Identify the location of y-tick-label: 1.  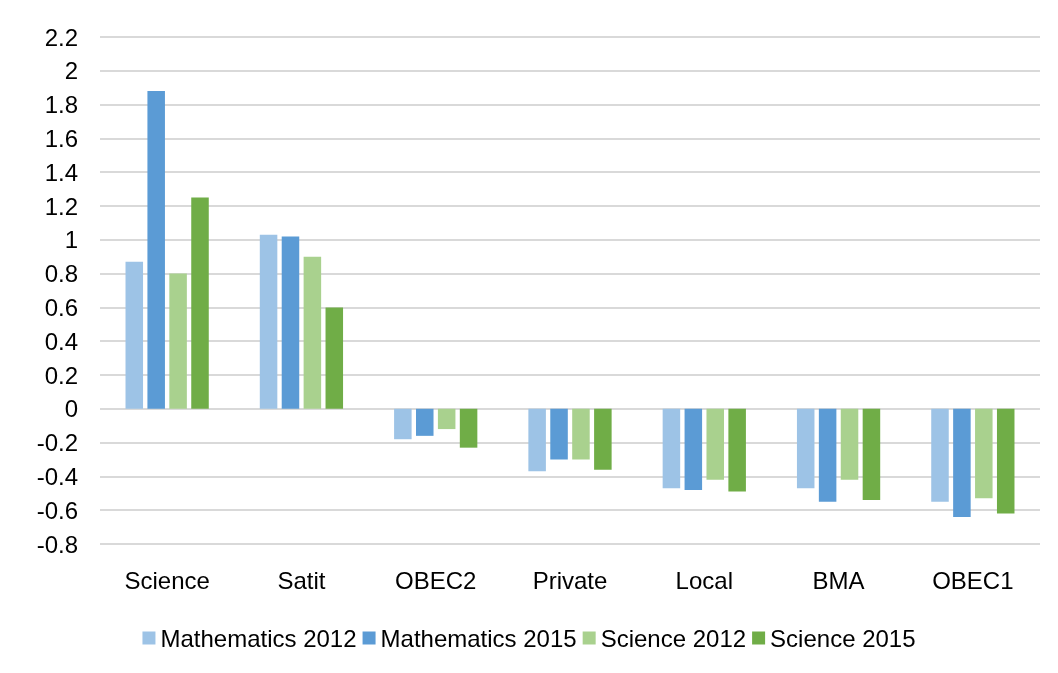
(71, 240).